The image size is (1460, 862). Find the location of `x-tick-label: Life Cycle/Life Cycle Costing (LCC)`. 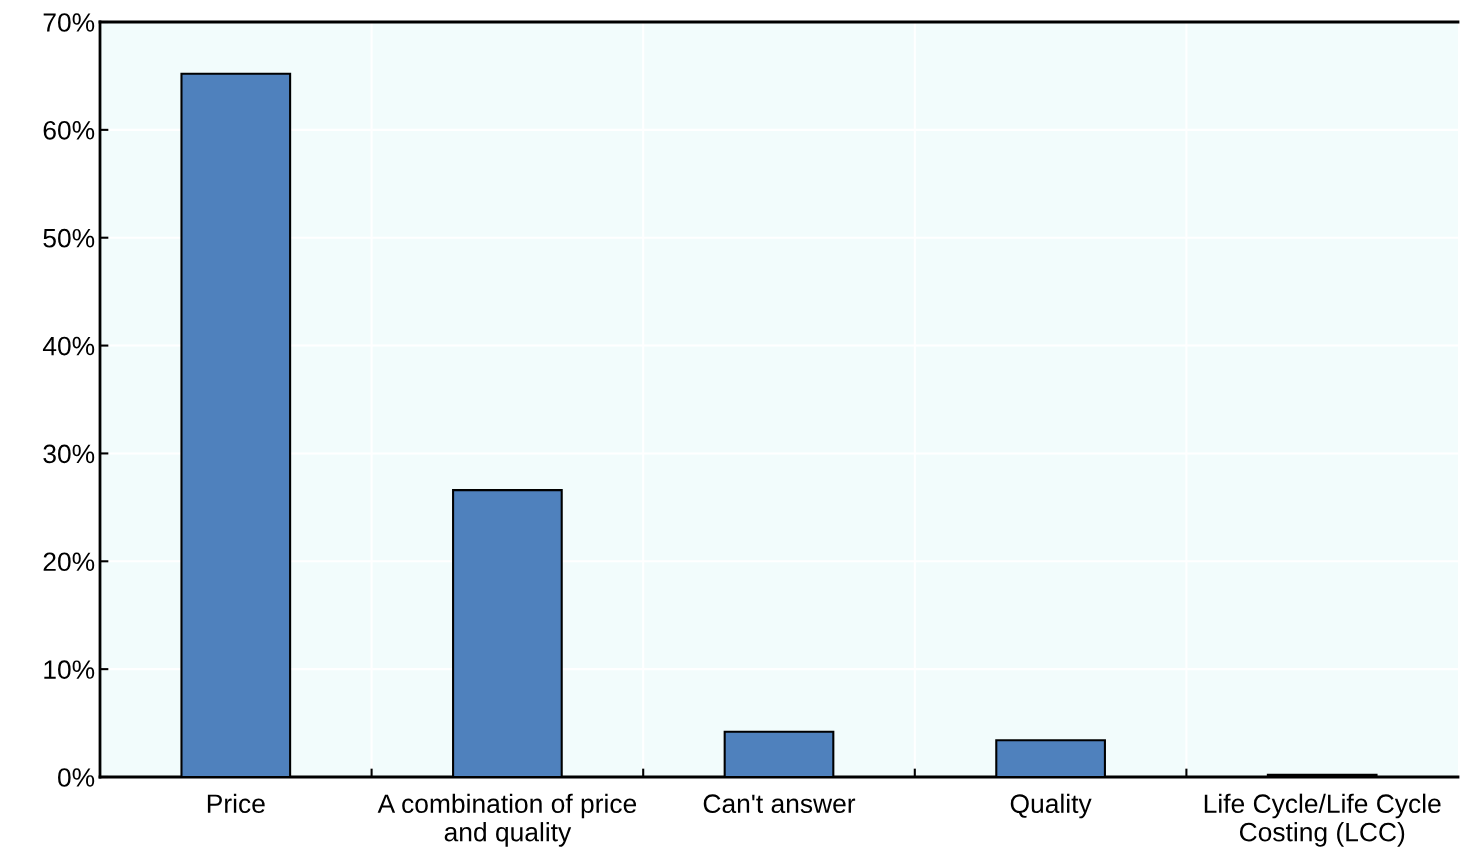

x-tick-label: Life Cycle/Life Cycle Costing (LCC) is located at coordinates (1322, 820).